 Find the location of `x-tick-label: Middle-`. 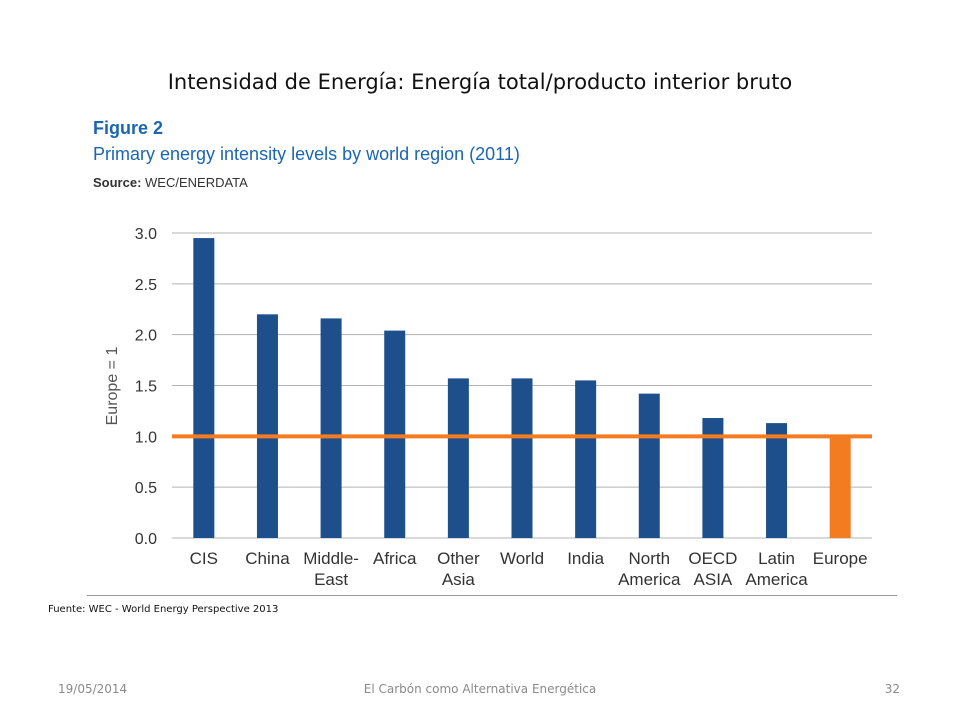

x-tick-label: Middle- is located at coordinates (331, 558).